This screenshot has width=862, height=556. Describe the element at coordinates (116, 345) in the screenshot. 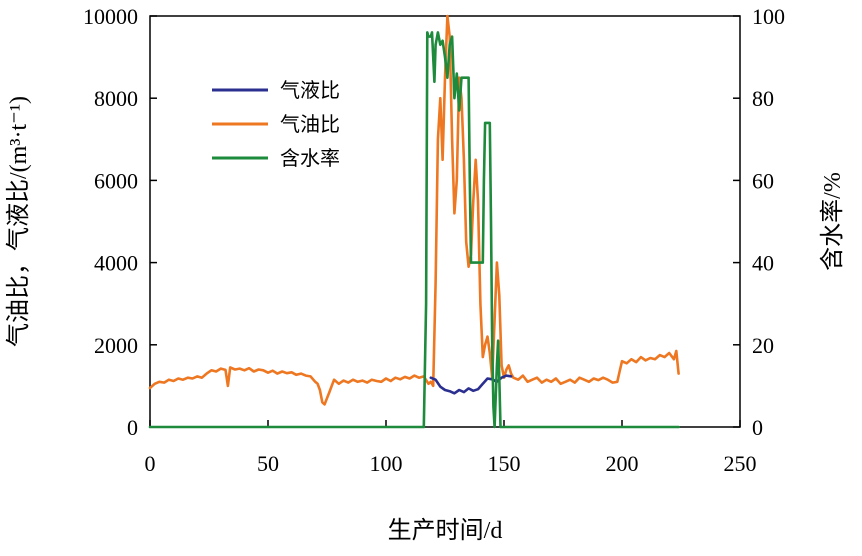

I see `y-left-tick-label: 2000` at that location.